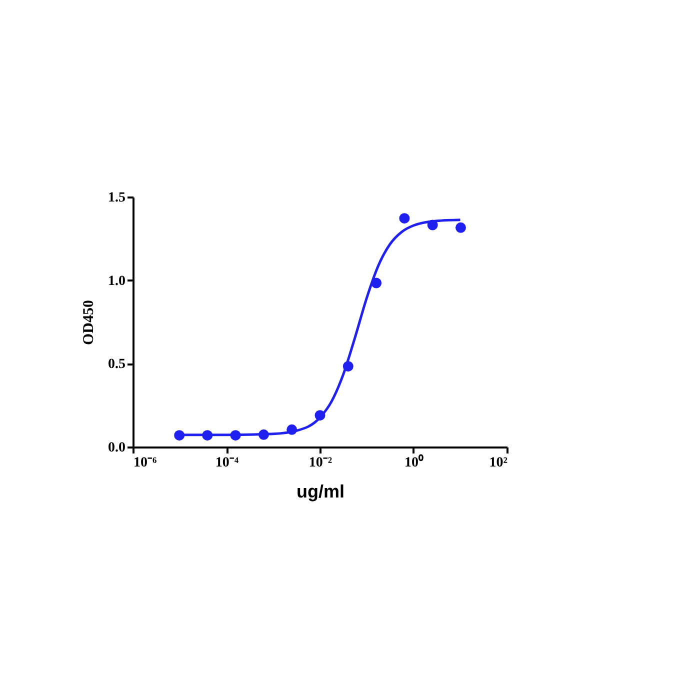 Image resolution: width=700 pixels, height=700 pixels. I want to click on y-tick-label: 1.0, so click(117, 281).